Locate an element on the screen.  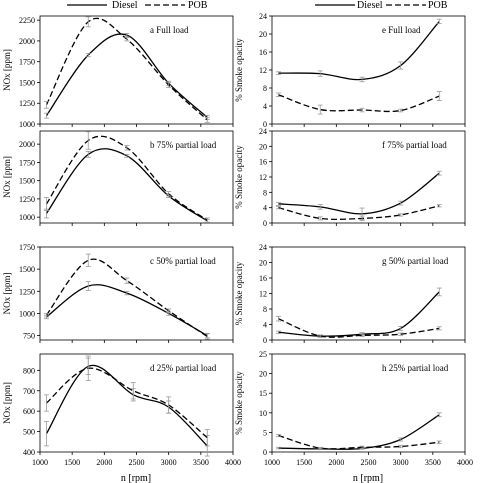
panel-title: g 50% partial load is located at coordinates (415, 261).